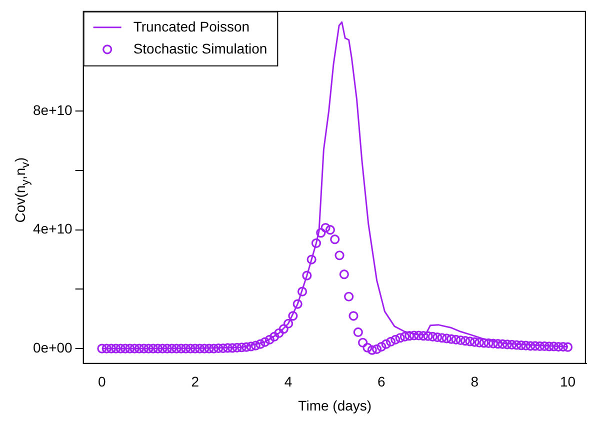 This screenshot has height=427, width=592. Describe the element at coordinates (52, 228) in the screenshot. I see `y-tick-label: 4e+10` at that location.